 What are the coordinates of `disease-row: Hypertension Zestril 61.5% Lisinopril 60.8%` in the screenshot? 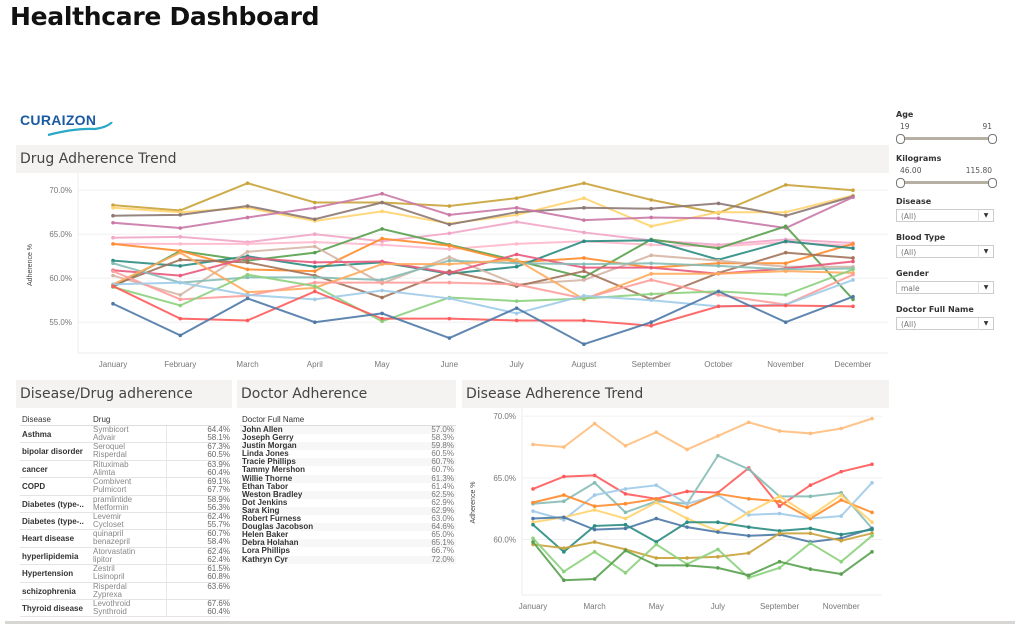 It's located at (125, 574).